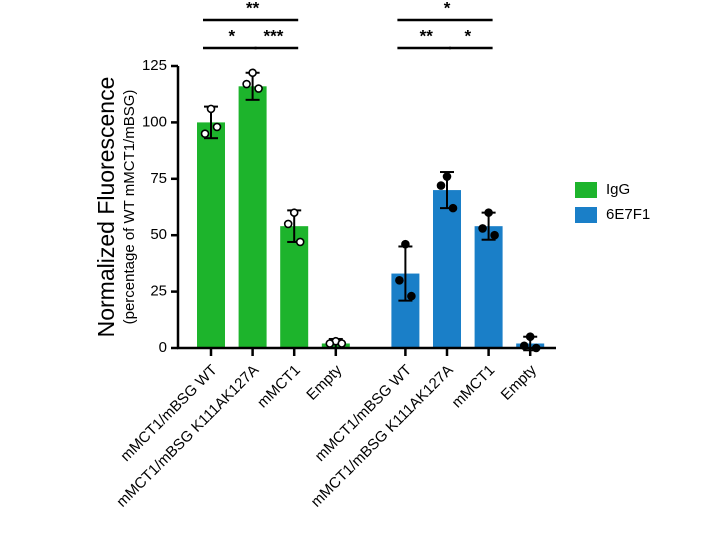 The width and height of the screenshot is (701, 543). What do you see at coordinates (129, 207) in the screenshot?
I see `y-axis-subtitle: (percentage of WT mMCT1/mBSG)` at bounding box center [129, 207].